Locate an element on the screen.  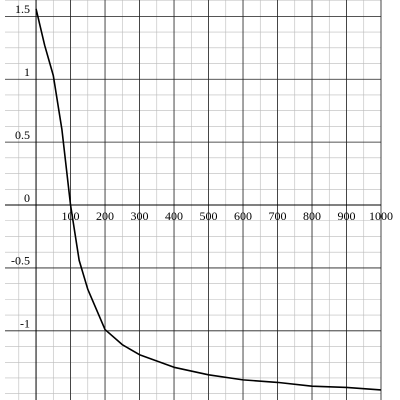
y-tick-label: 1 is located at coordinates (27, 72).